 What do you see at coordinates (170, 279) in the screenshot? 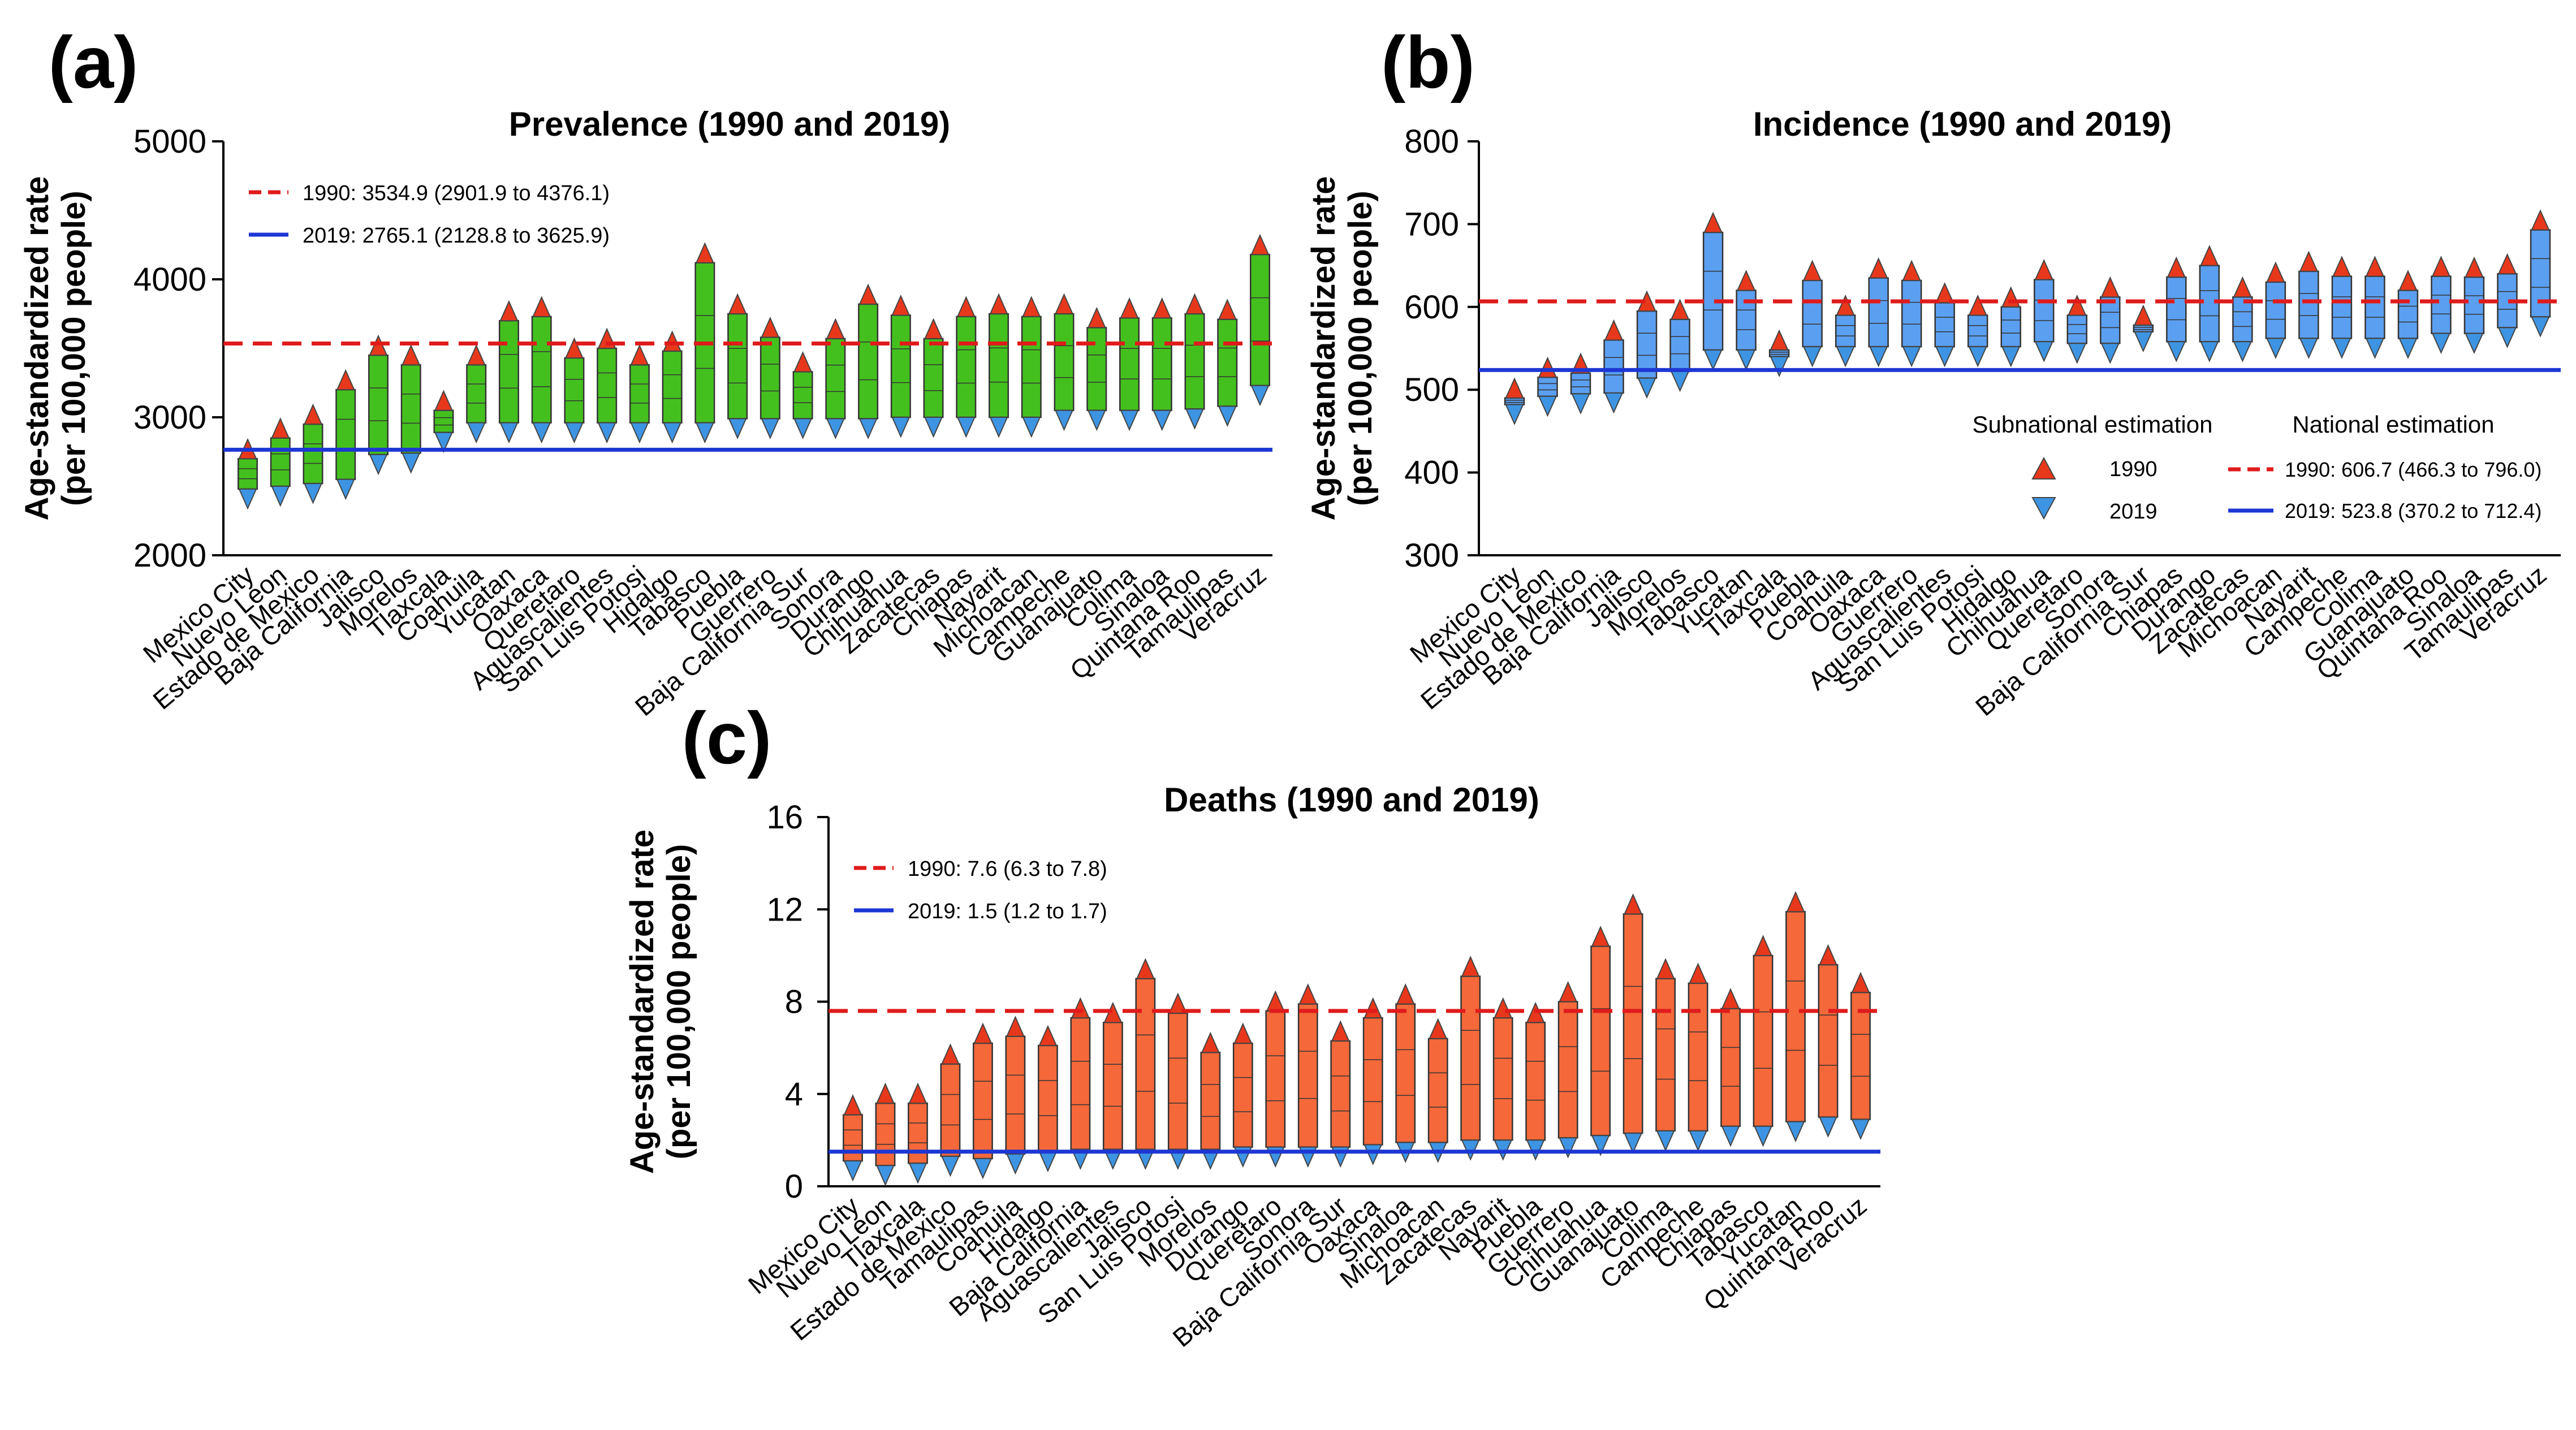
I see `y-tick-label: 4000` at bounding box center [170, 279].